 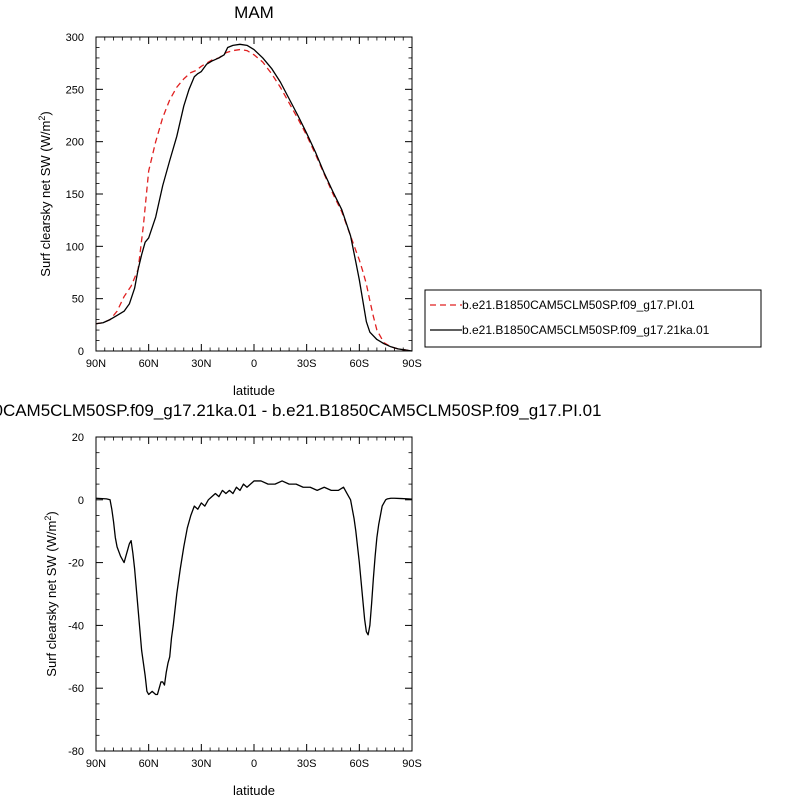 I want to click on top-chart-ylabel: Surf clearsky net SW (W/m2), so click(x=45, y=193).